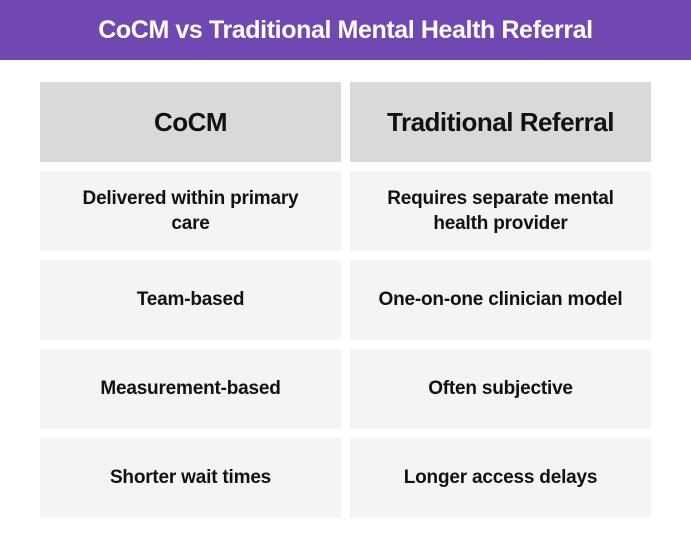 The image size is (691, 551). Describe the element at coordinates (190, 211) in the screenshot. I see `table-cell-cocm-row-1: Delivered within primary care` at that location.